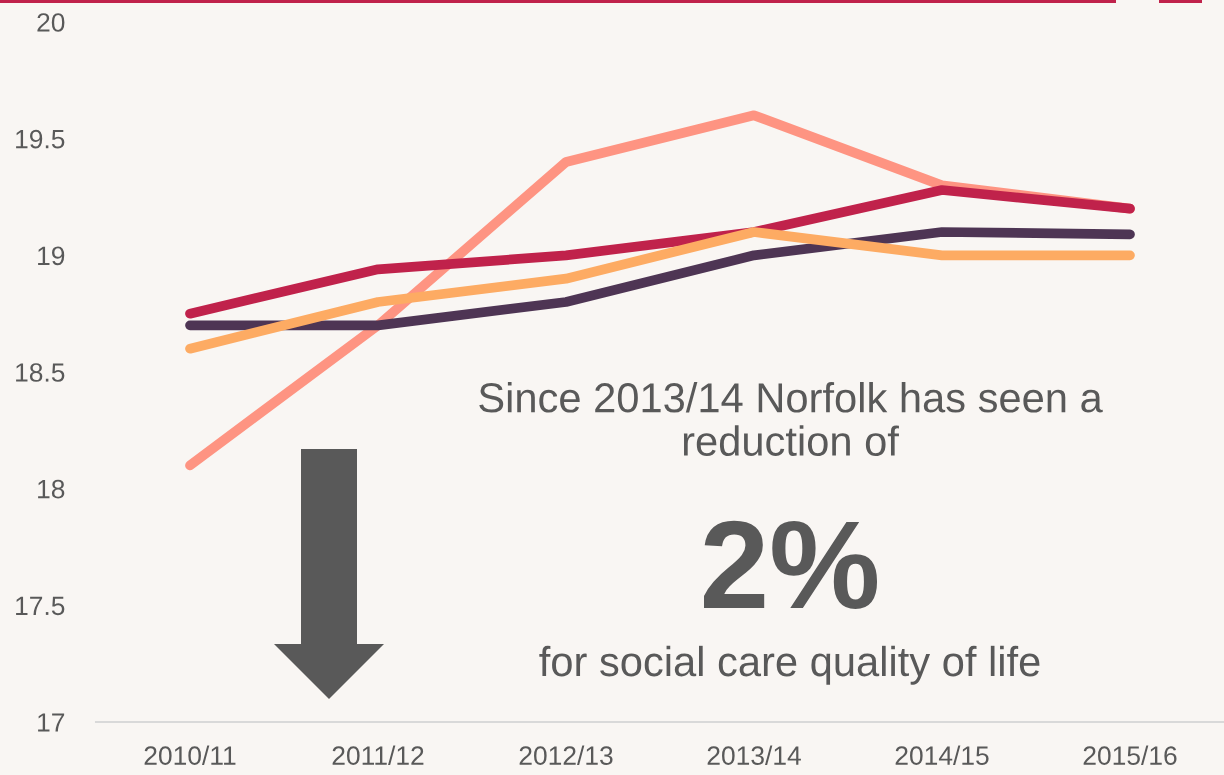  What do you see at coordinates (754, 755) in the screenshot?
I see `x-tick-label: 2013/14` at bounding box center [754, 755].